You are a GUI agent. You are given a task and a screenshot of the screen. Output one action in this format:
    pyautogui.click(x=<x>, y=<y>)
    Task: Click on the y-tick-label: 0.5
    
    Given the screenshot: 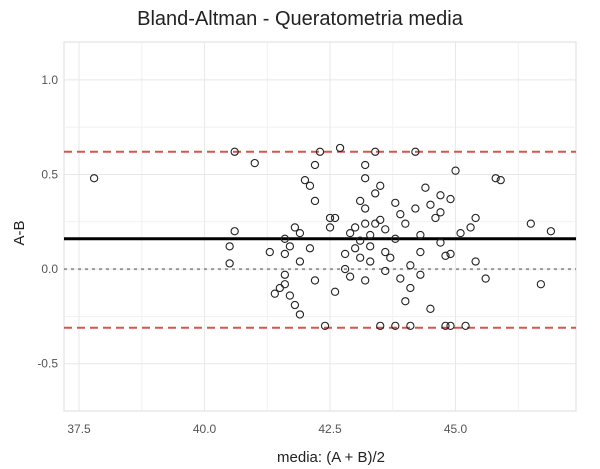 What is the action you would take?
    pyautogui.click(x=49, y=174)
    